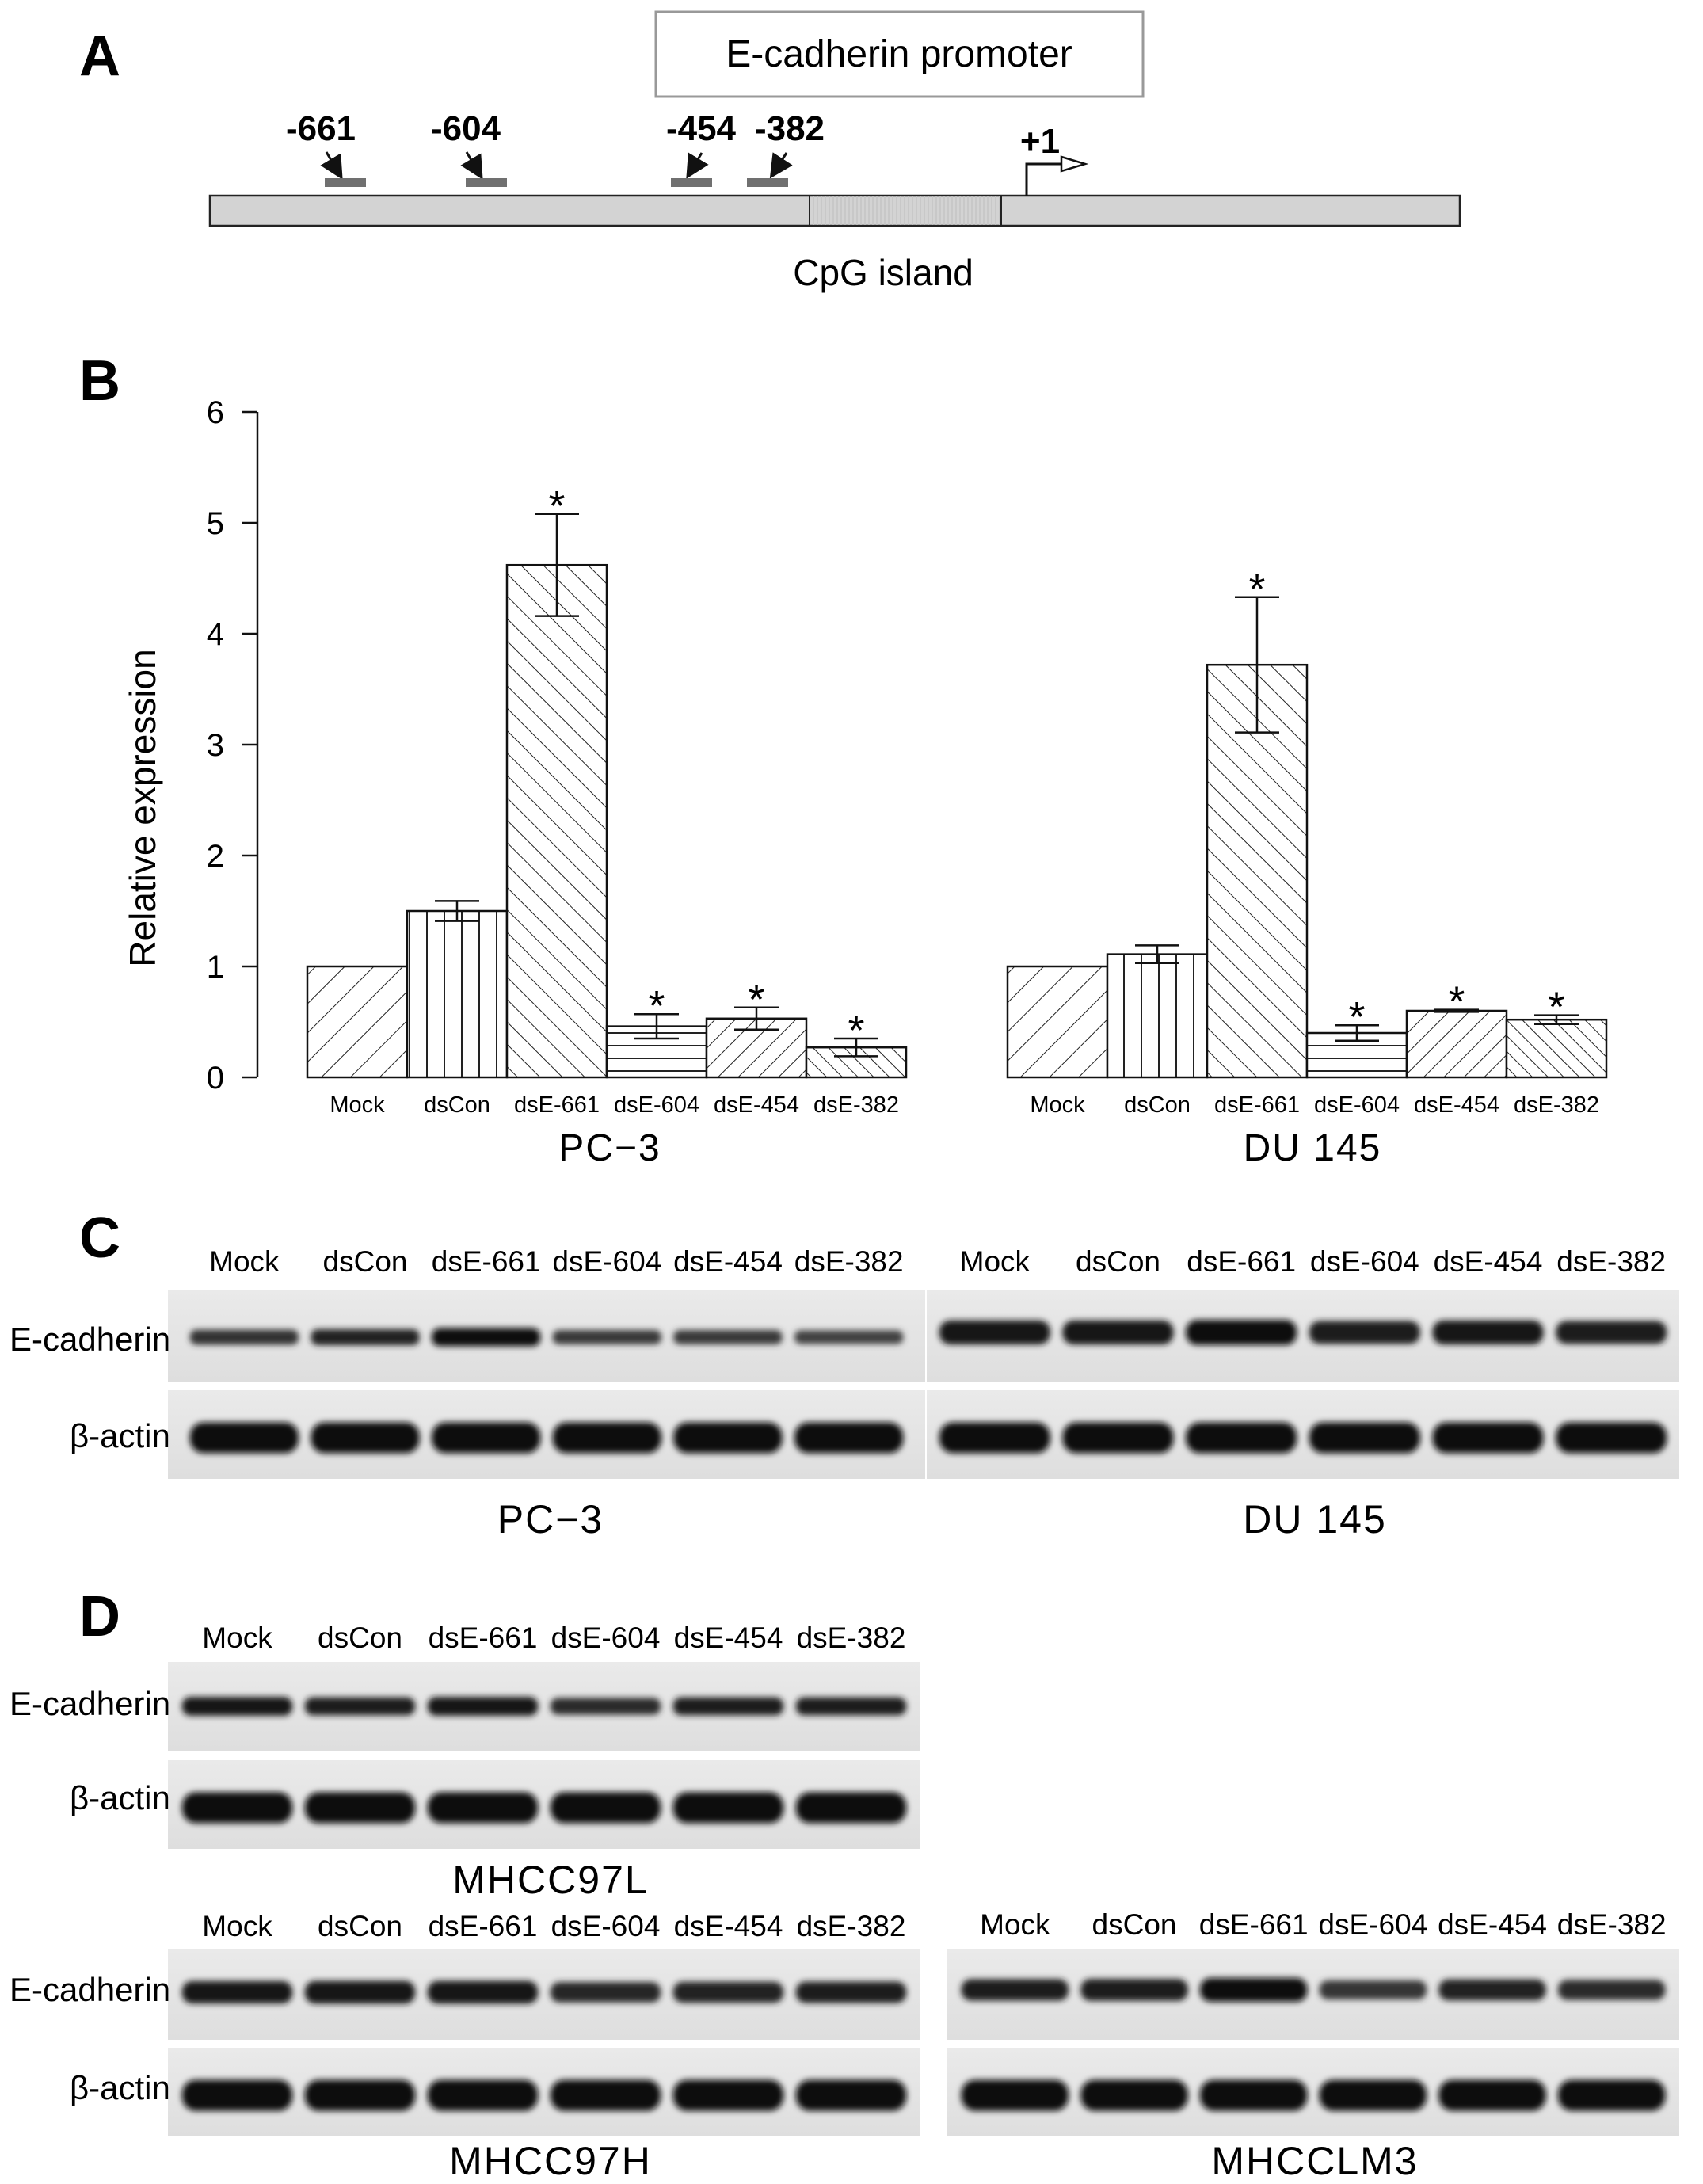 This screenshot has width=1703, height=2184. I want to click on site-marker-604: -604, so click(469, 148).